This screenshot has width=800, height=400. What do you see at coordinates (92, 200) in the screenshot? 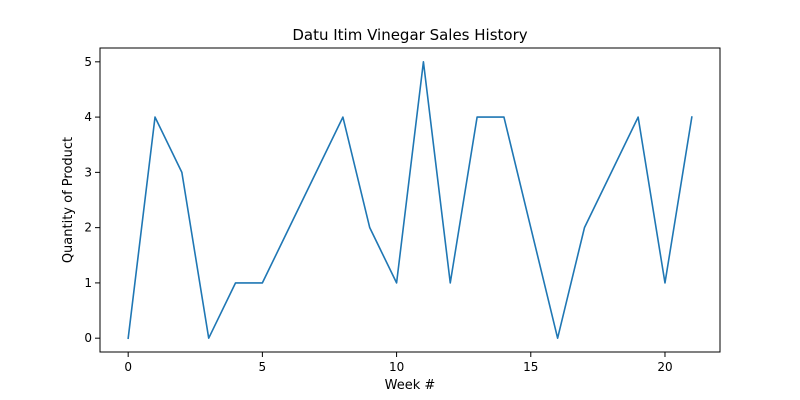
I see `y-axis-ticks: 0 1 2 3 4 5` at bounding box center [92, 200].